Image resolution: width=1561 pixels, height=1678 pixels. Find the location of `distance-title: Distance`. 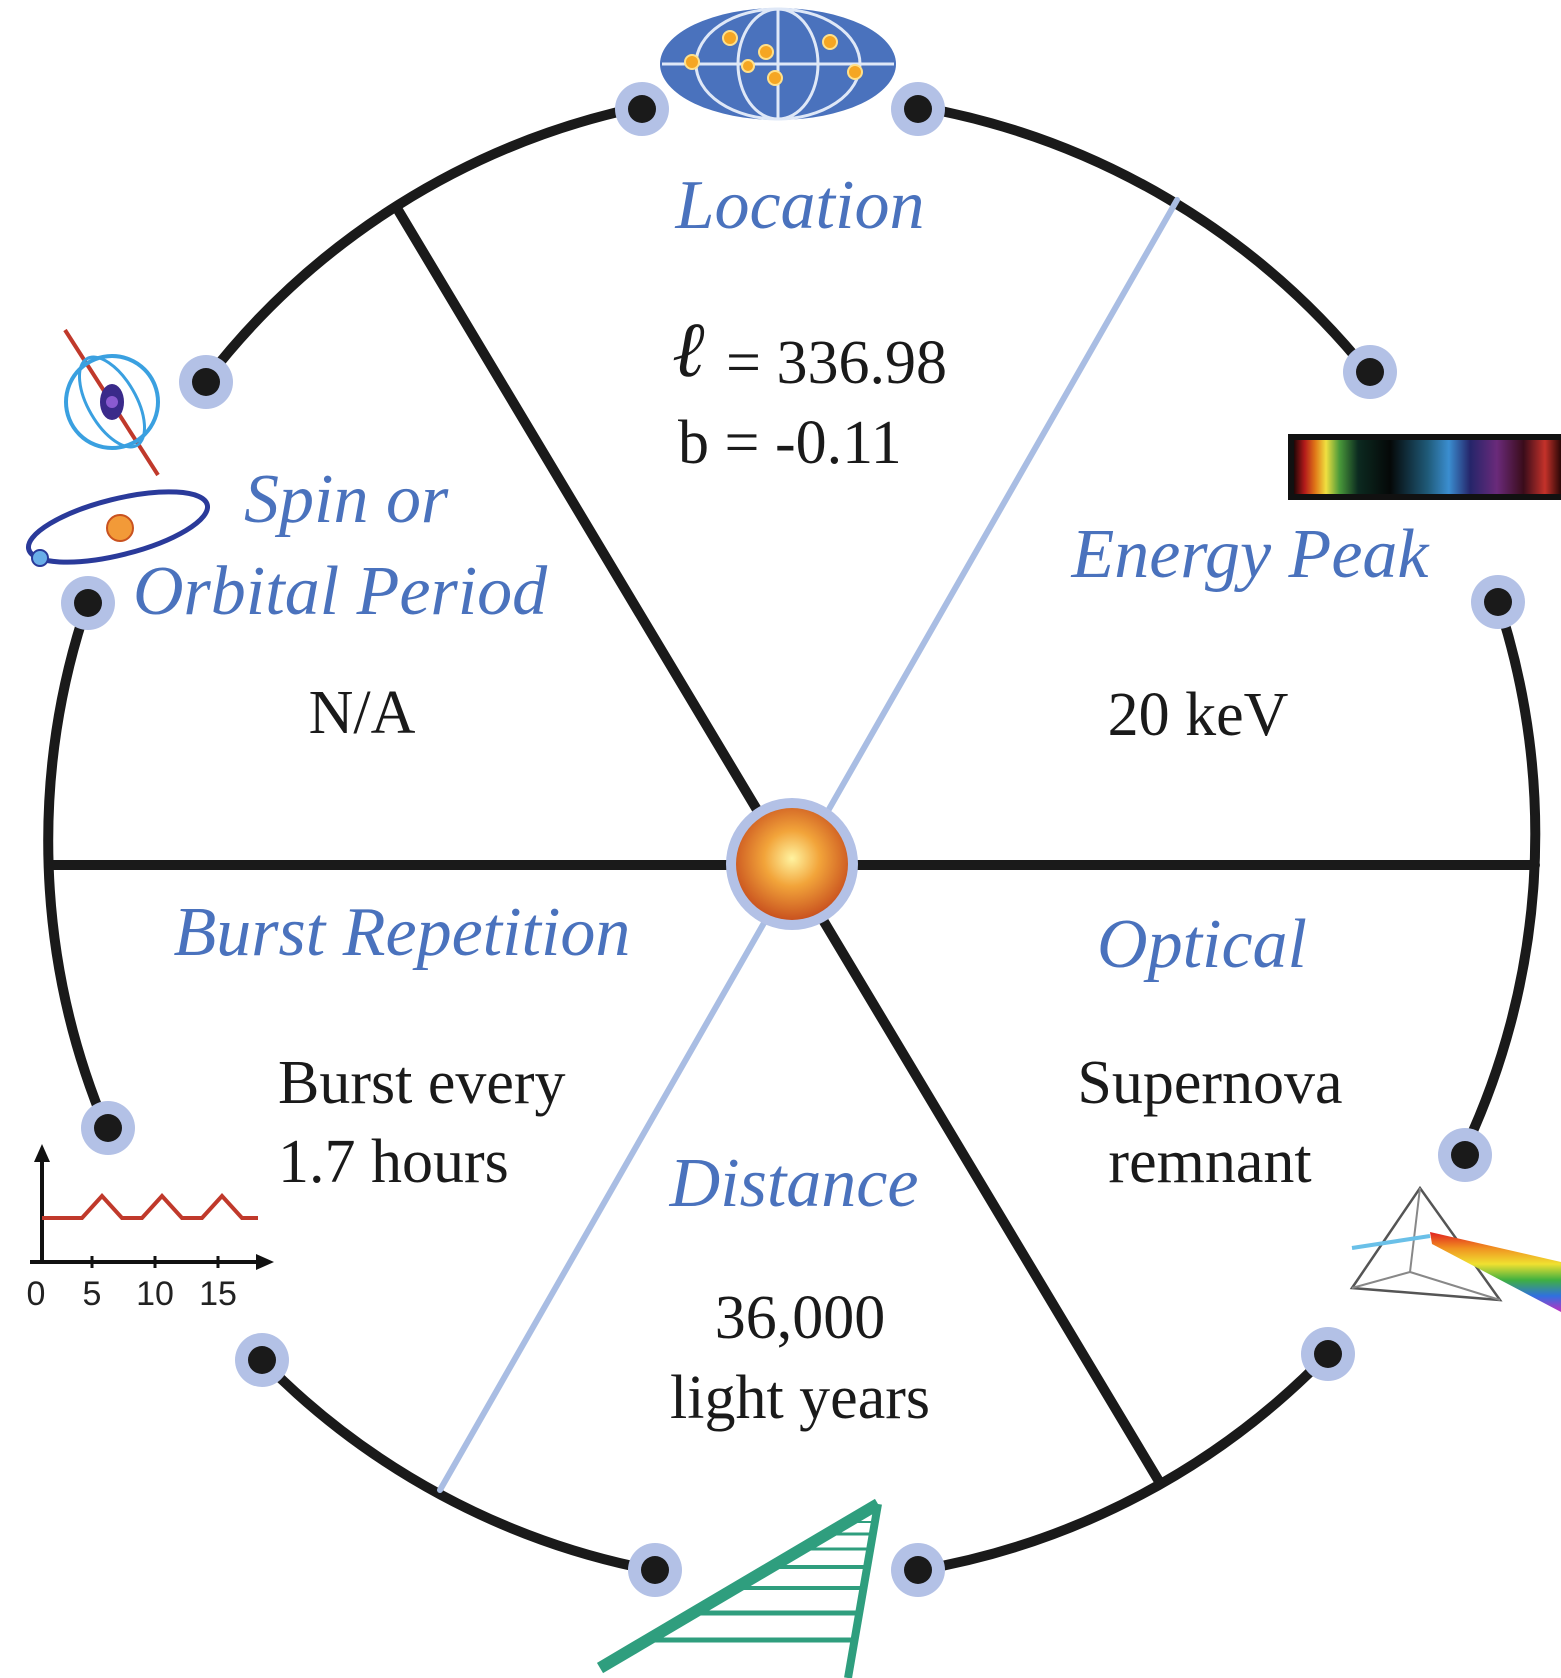

distance-title: Distance is located at coordinates (794, 1183).